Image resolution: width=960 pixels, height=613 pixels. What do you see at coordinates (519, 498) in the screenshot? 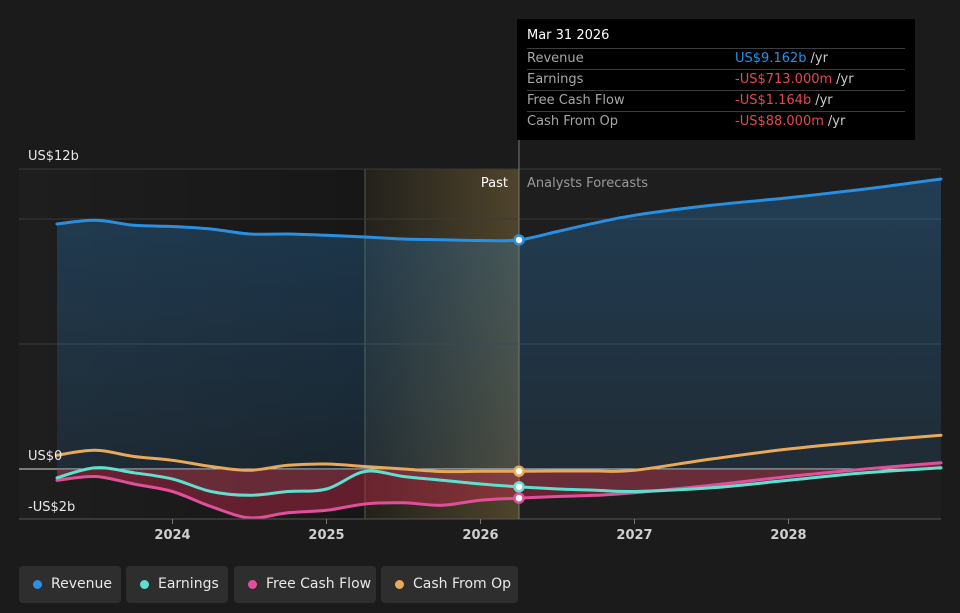
I see `marker-free-cash-flow` at bounding box center [519, 498].